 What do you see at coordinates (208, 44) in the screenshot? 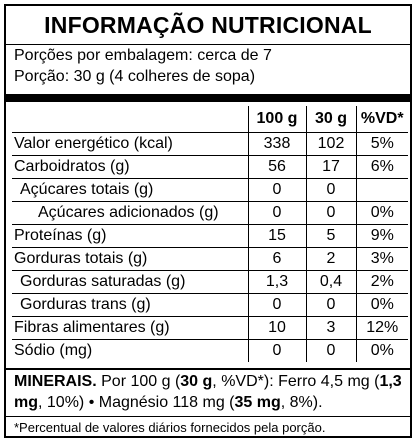
I see `title-divider` at bounding box center [208, 44].